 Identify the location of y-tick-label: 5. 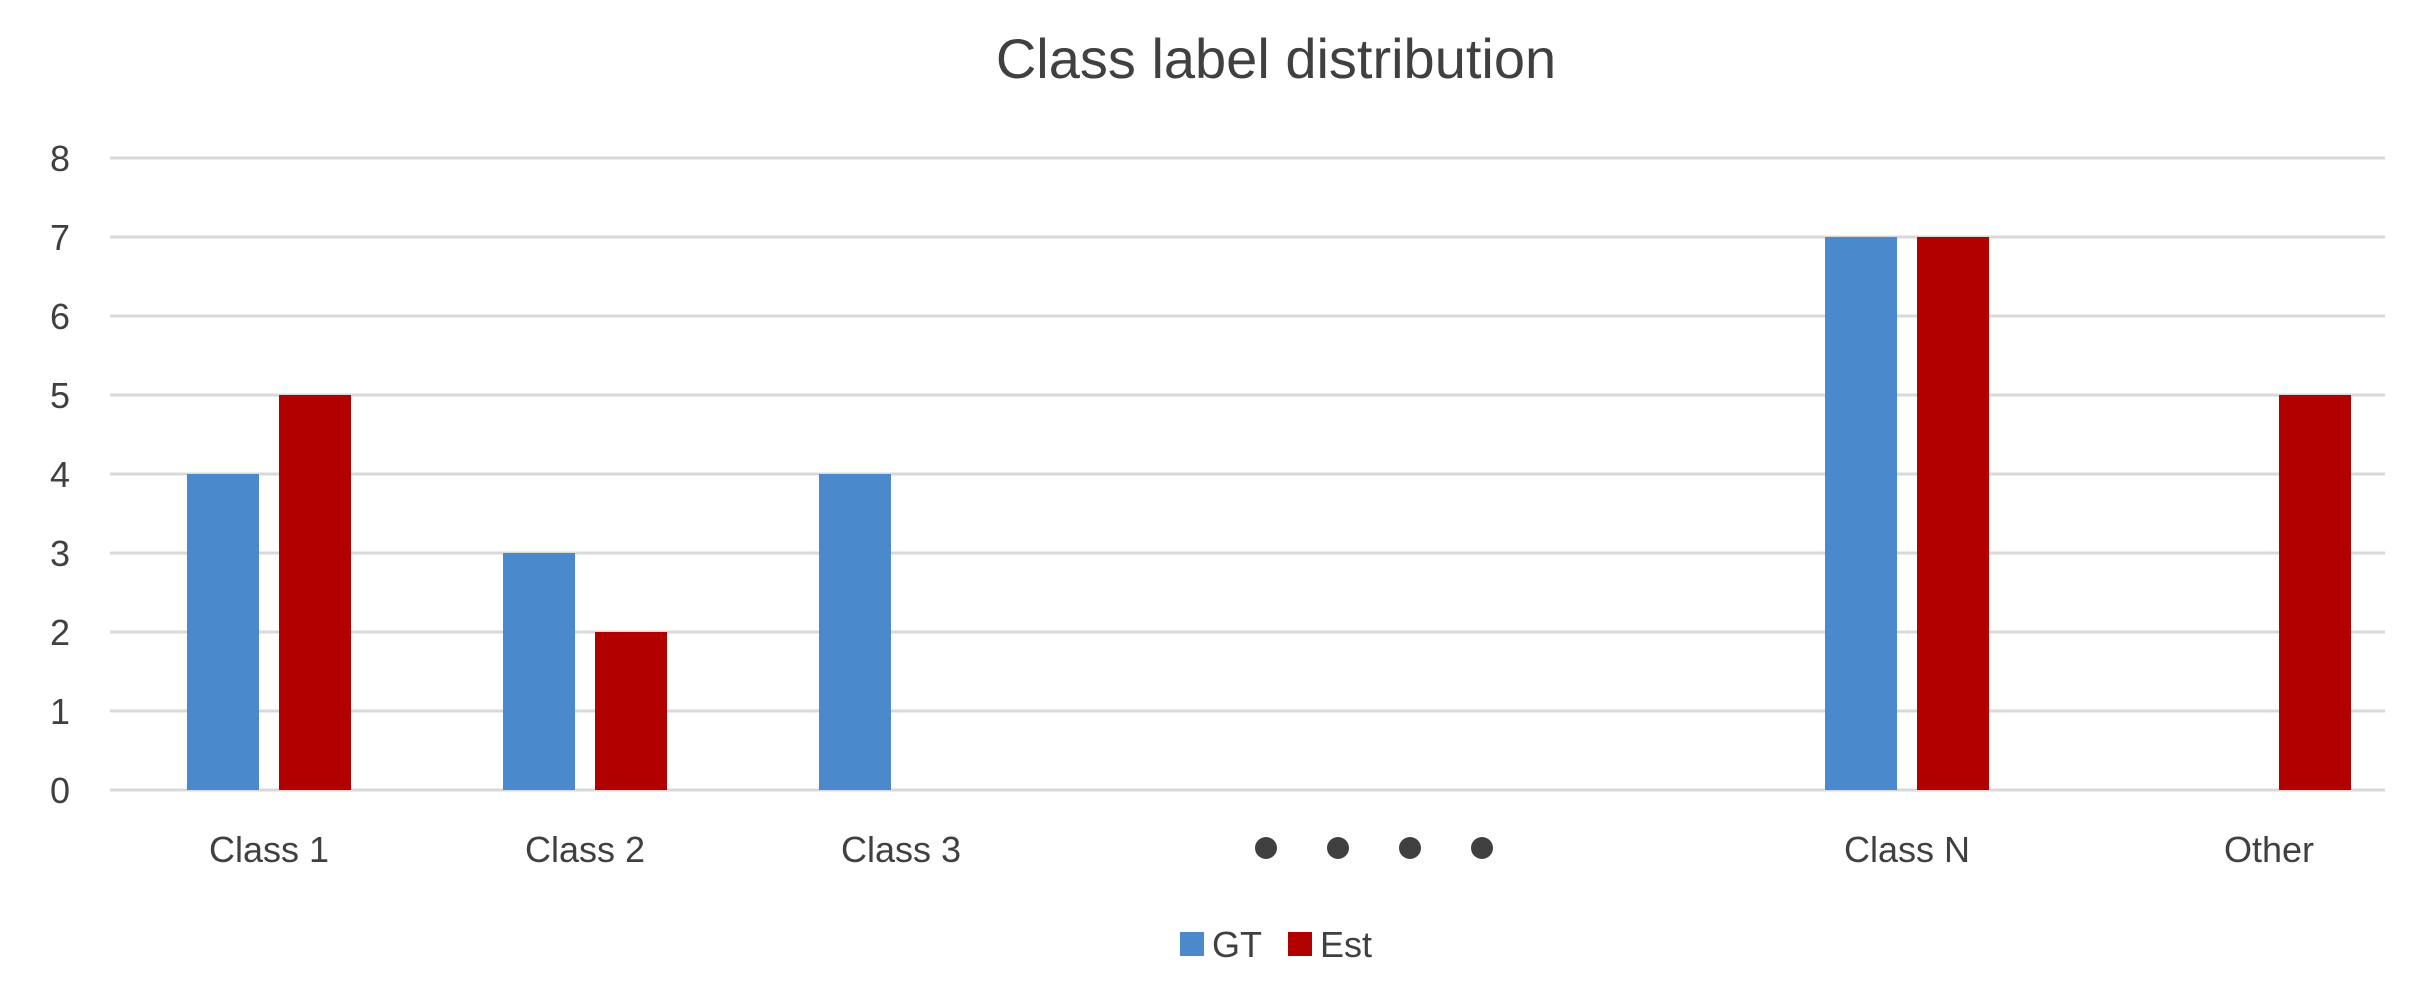
(60, 395).